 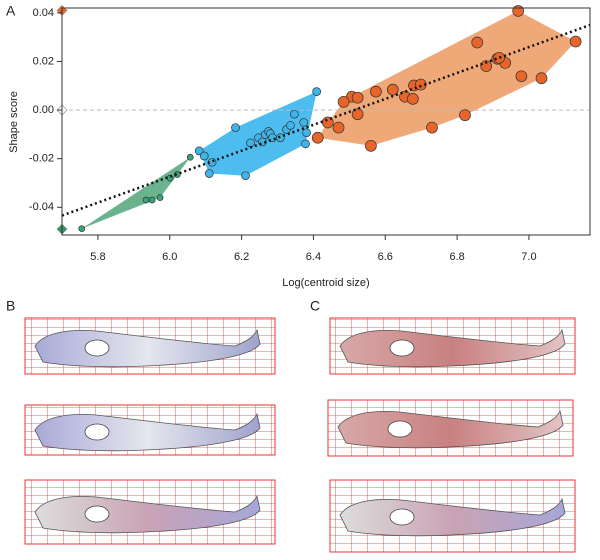 I want to click on panel-label: C, so click(x=315, y=306).